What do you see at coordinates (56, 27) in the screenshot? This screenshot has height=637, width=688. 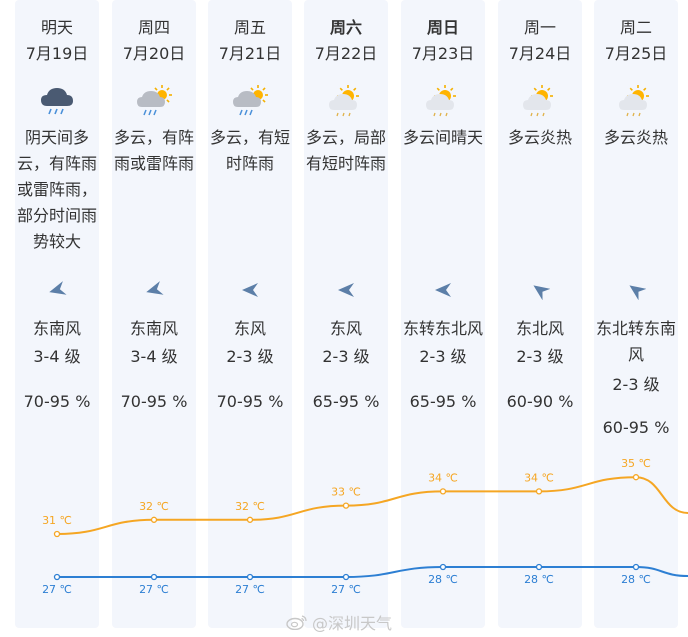 I see `day-name: 明天` at bounding box center [56, 27].